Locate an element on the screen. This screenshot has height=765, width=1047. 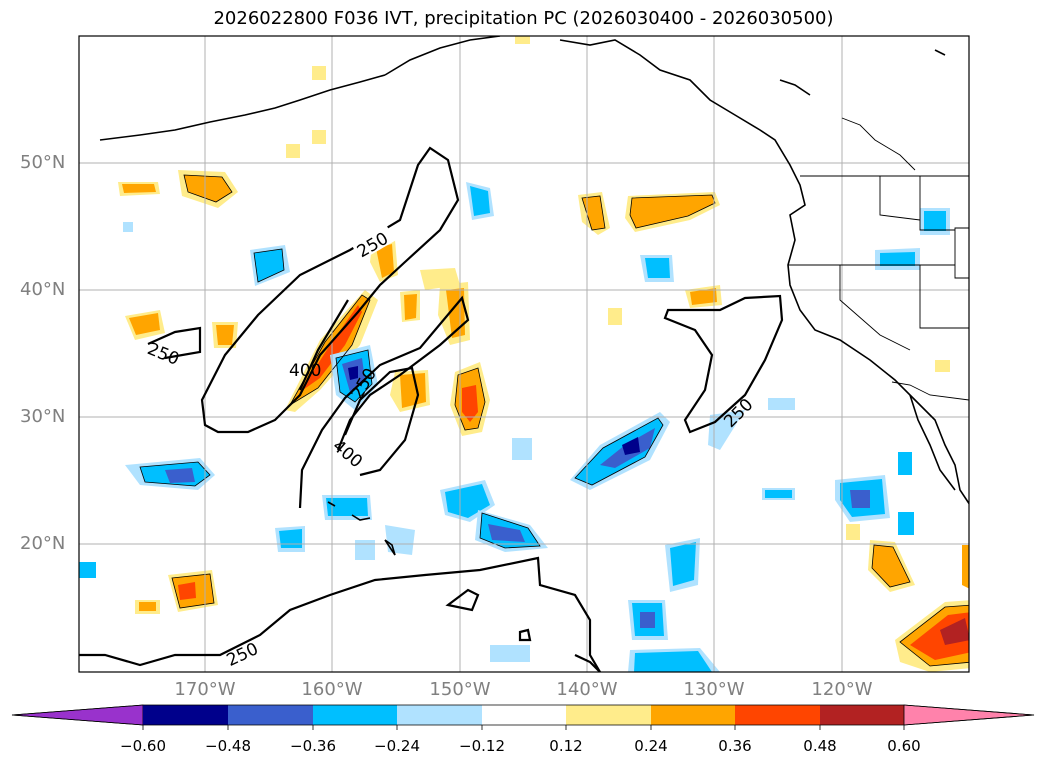
lat-label: 40°N is located at coordinates (43, 289).